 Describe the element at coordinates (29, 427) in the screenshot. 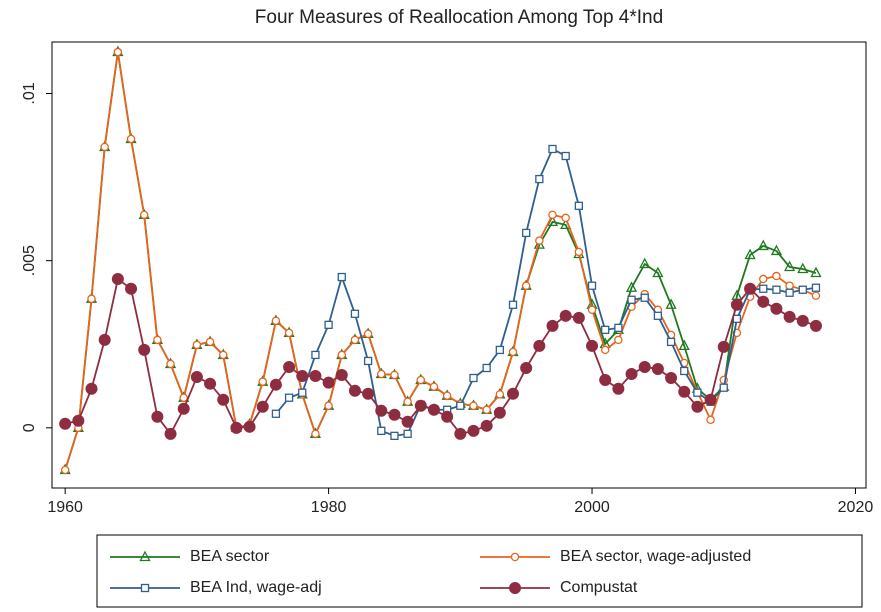

I see `y-tick-label: 0` at that location.